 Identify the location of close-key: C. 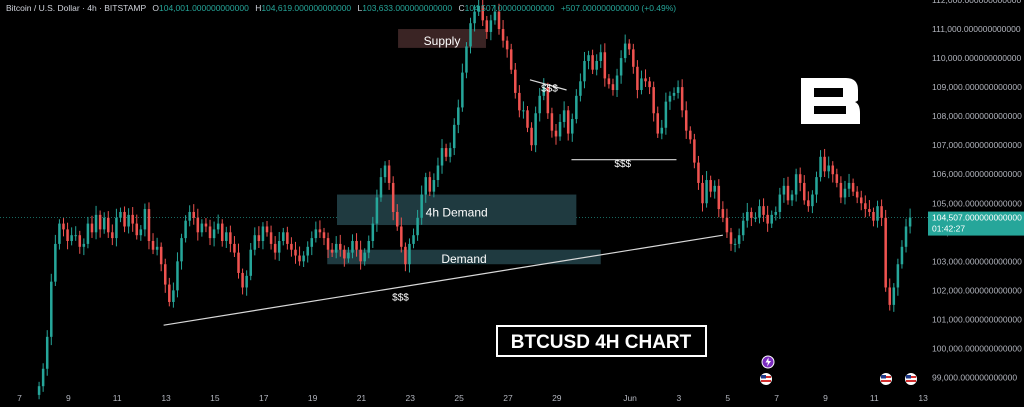
(461, 8).